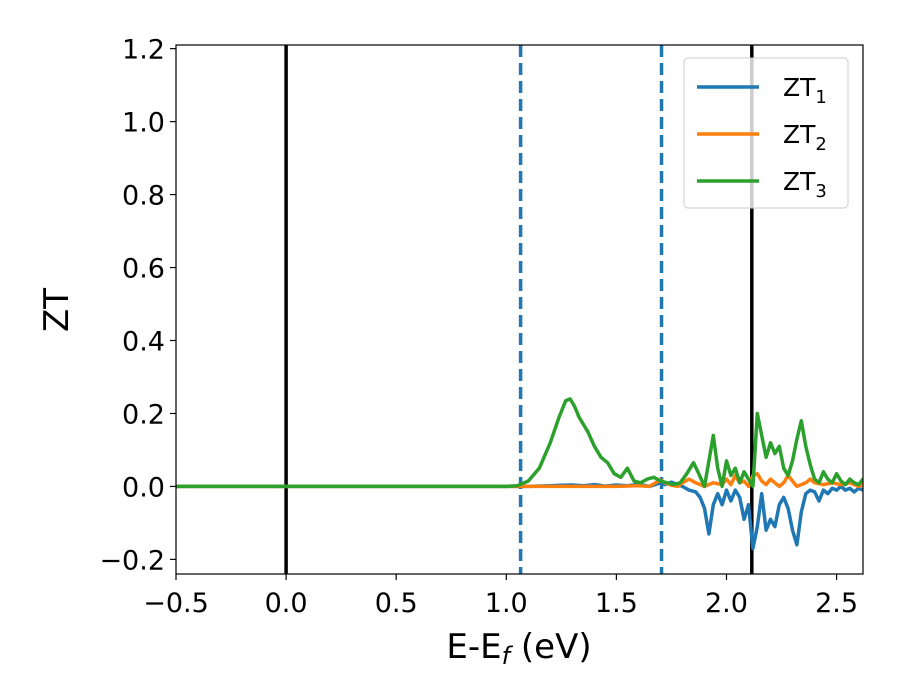  I want to click on series-line-zt3, so click(519, 443).